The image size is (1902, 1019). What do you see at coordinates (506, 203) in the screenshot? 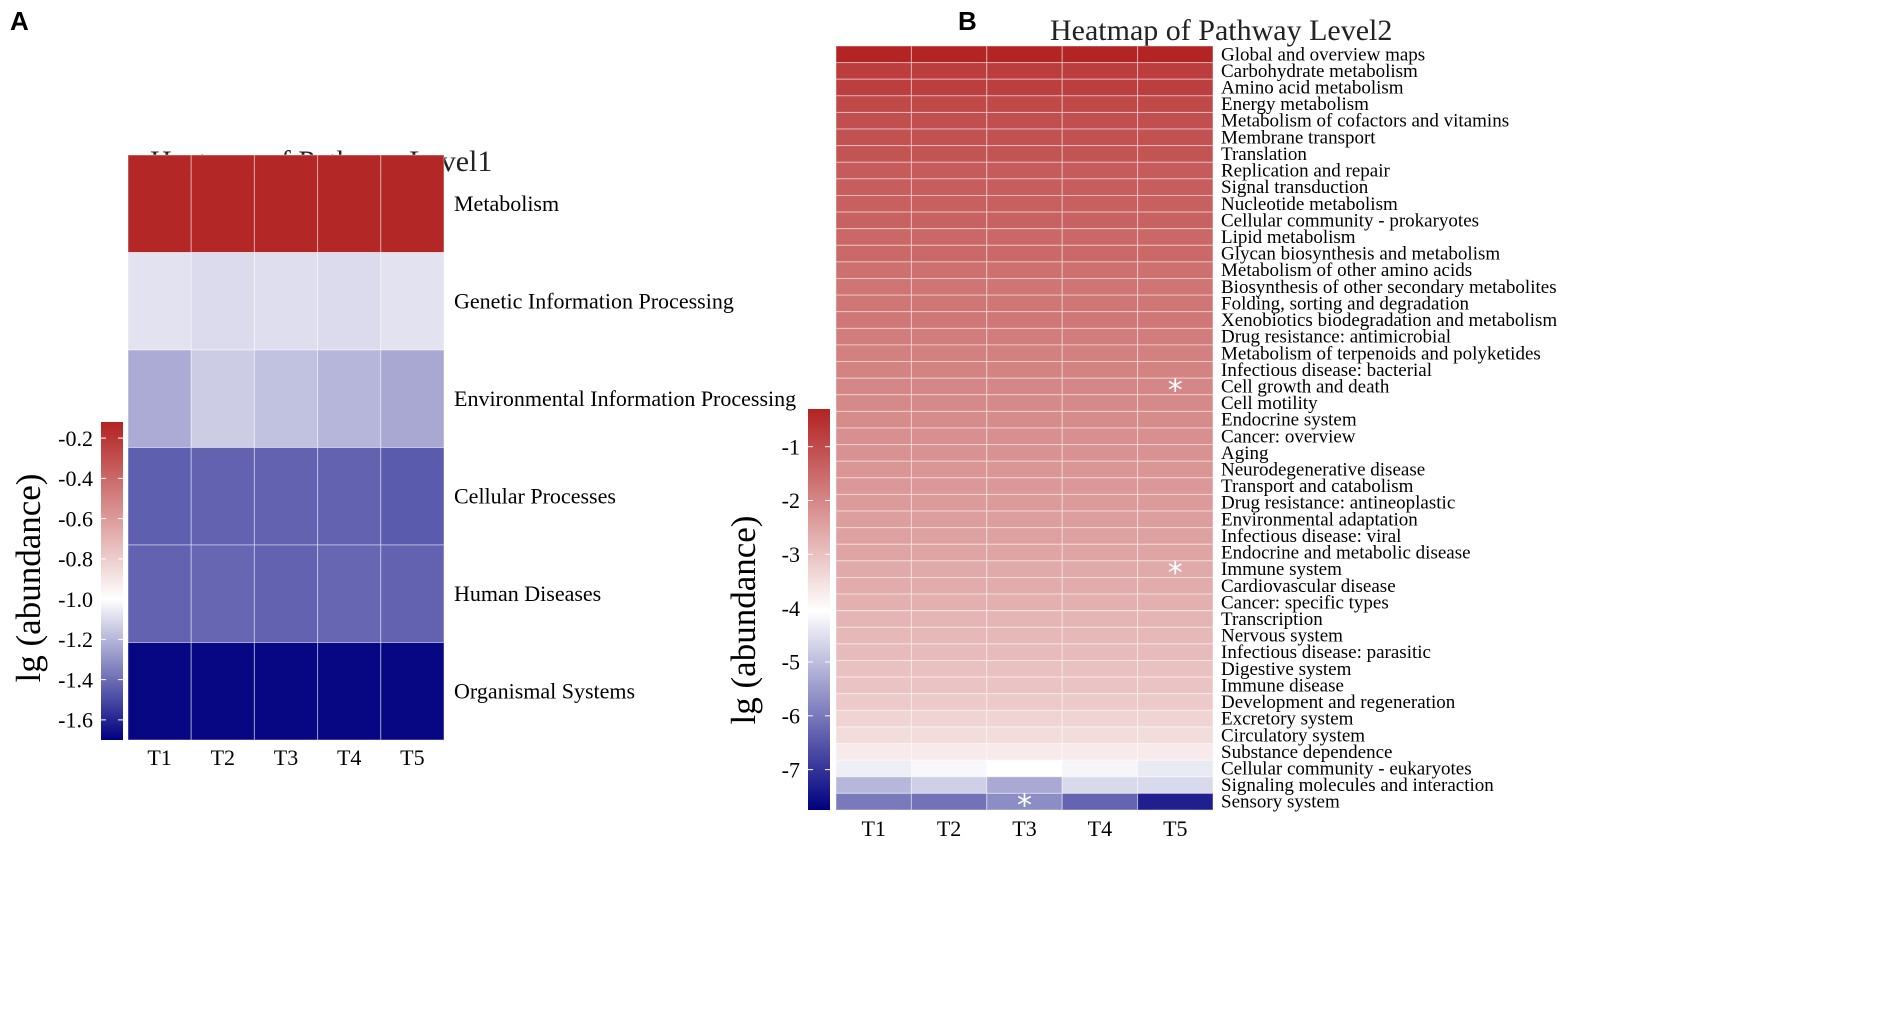
I see `row-label: Metabolism` at bounding box center [506, 203].